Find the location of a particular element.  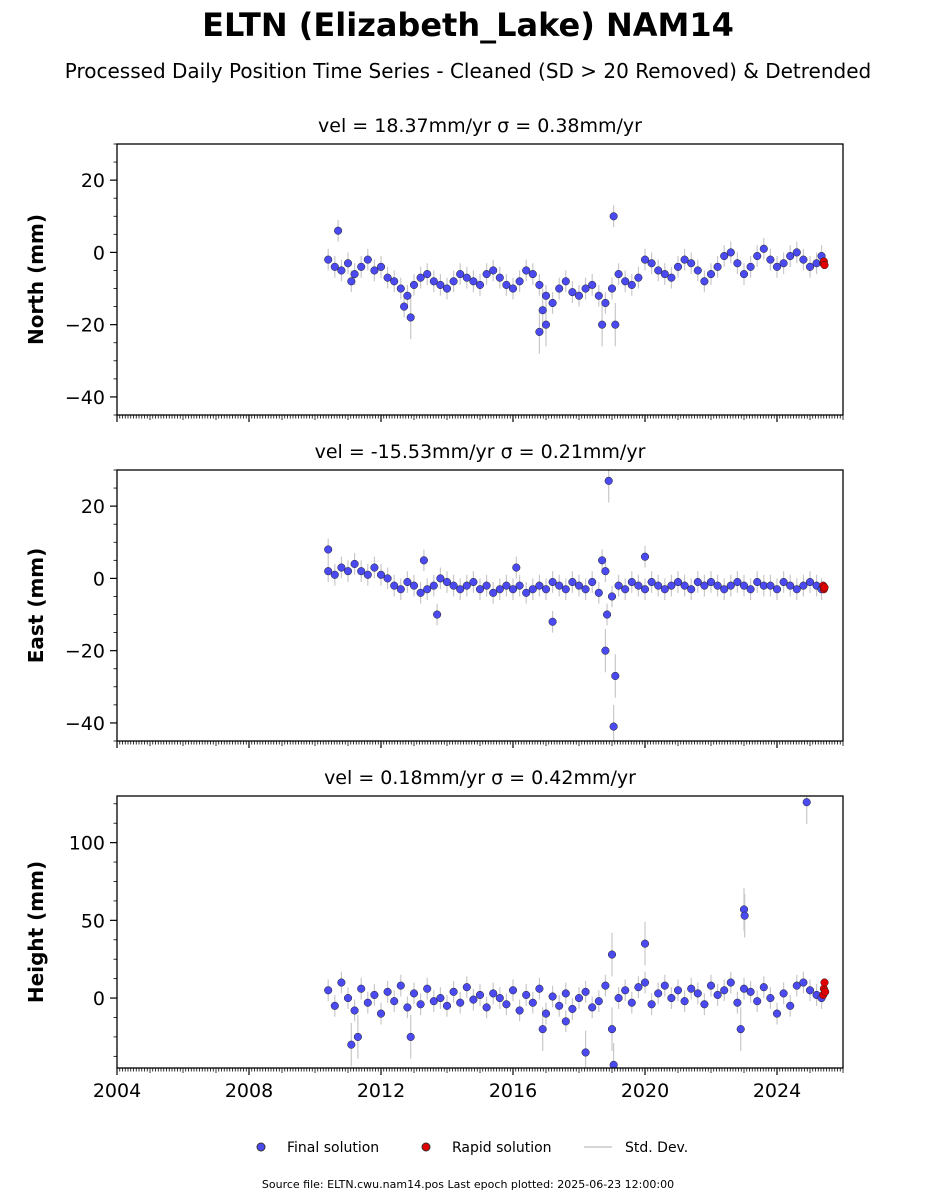

rapid-solution-point is located at coordinates (825, 991).